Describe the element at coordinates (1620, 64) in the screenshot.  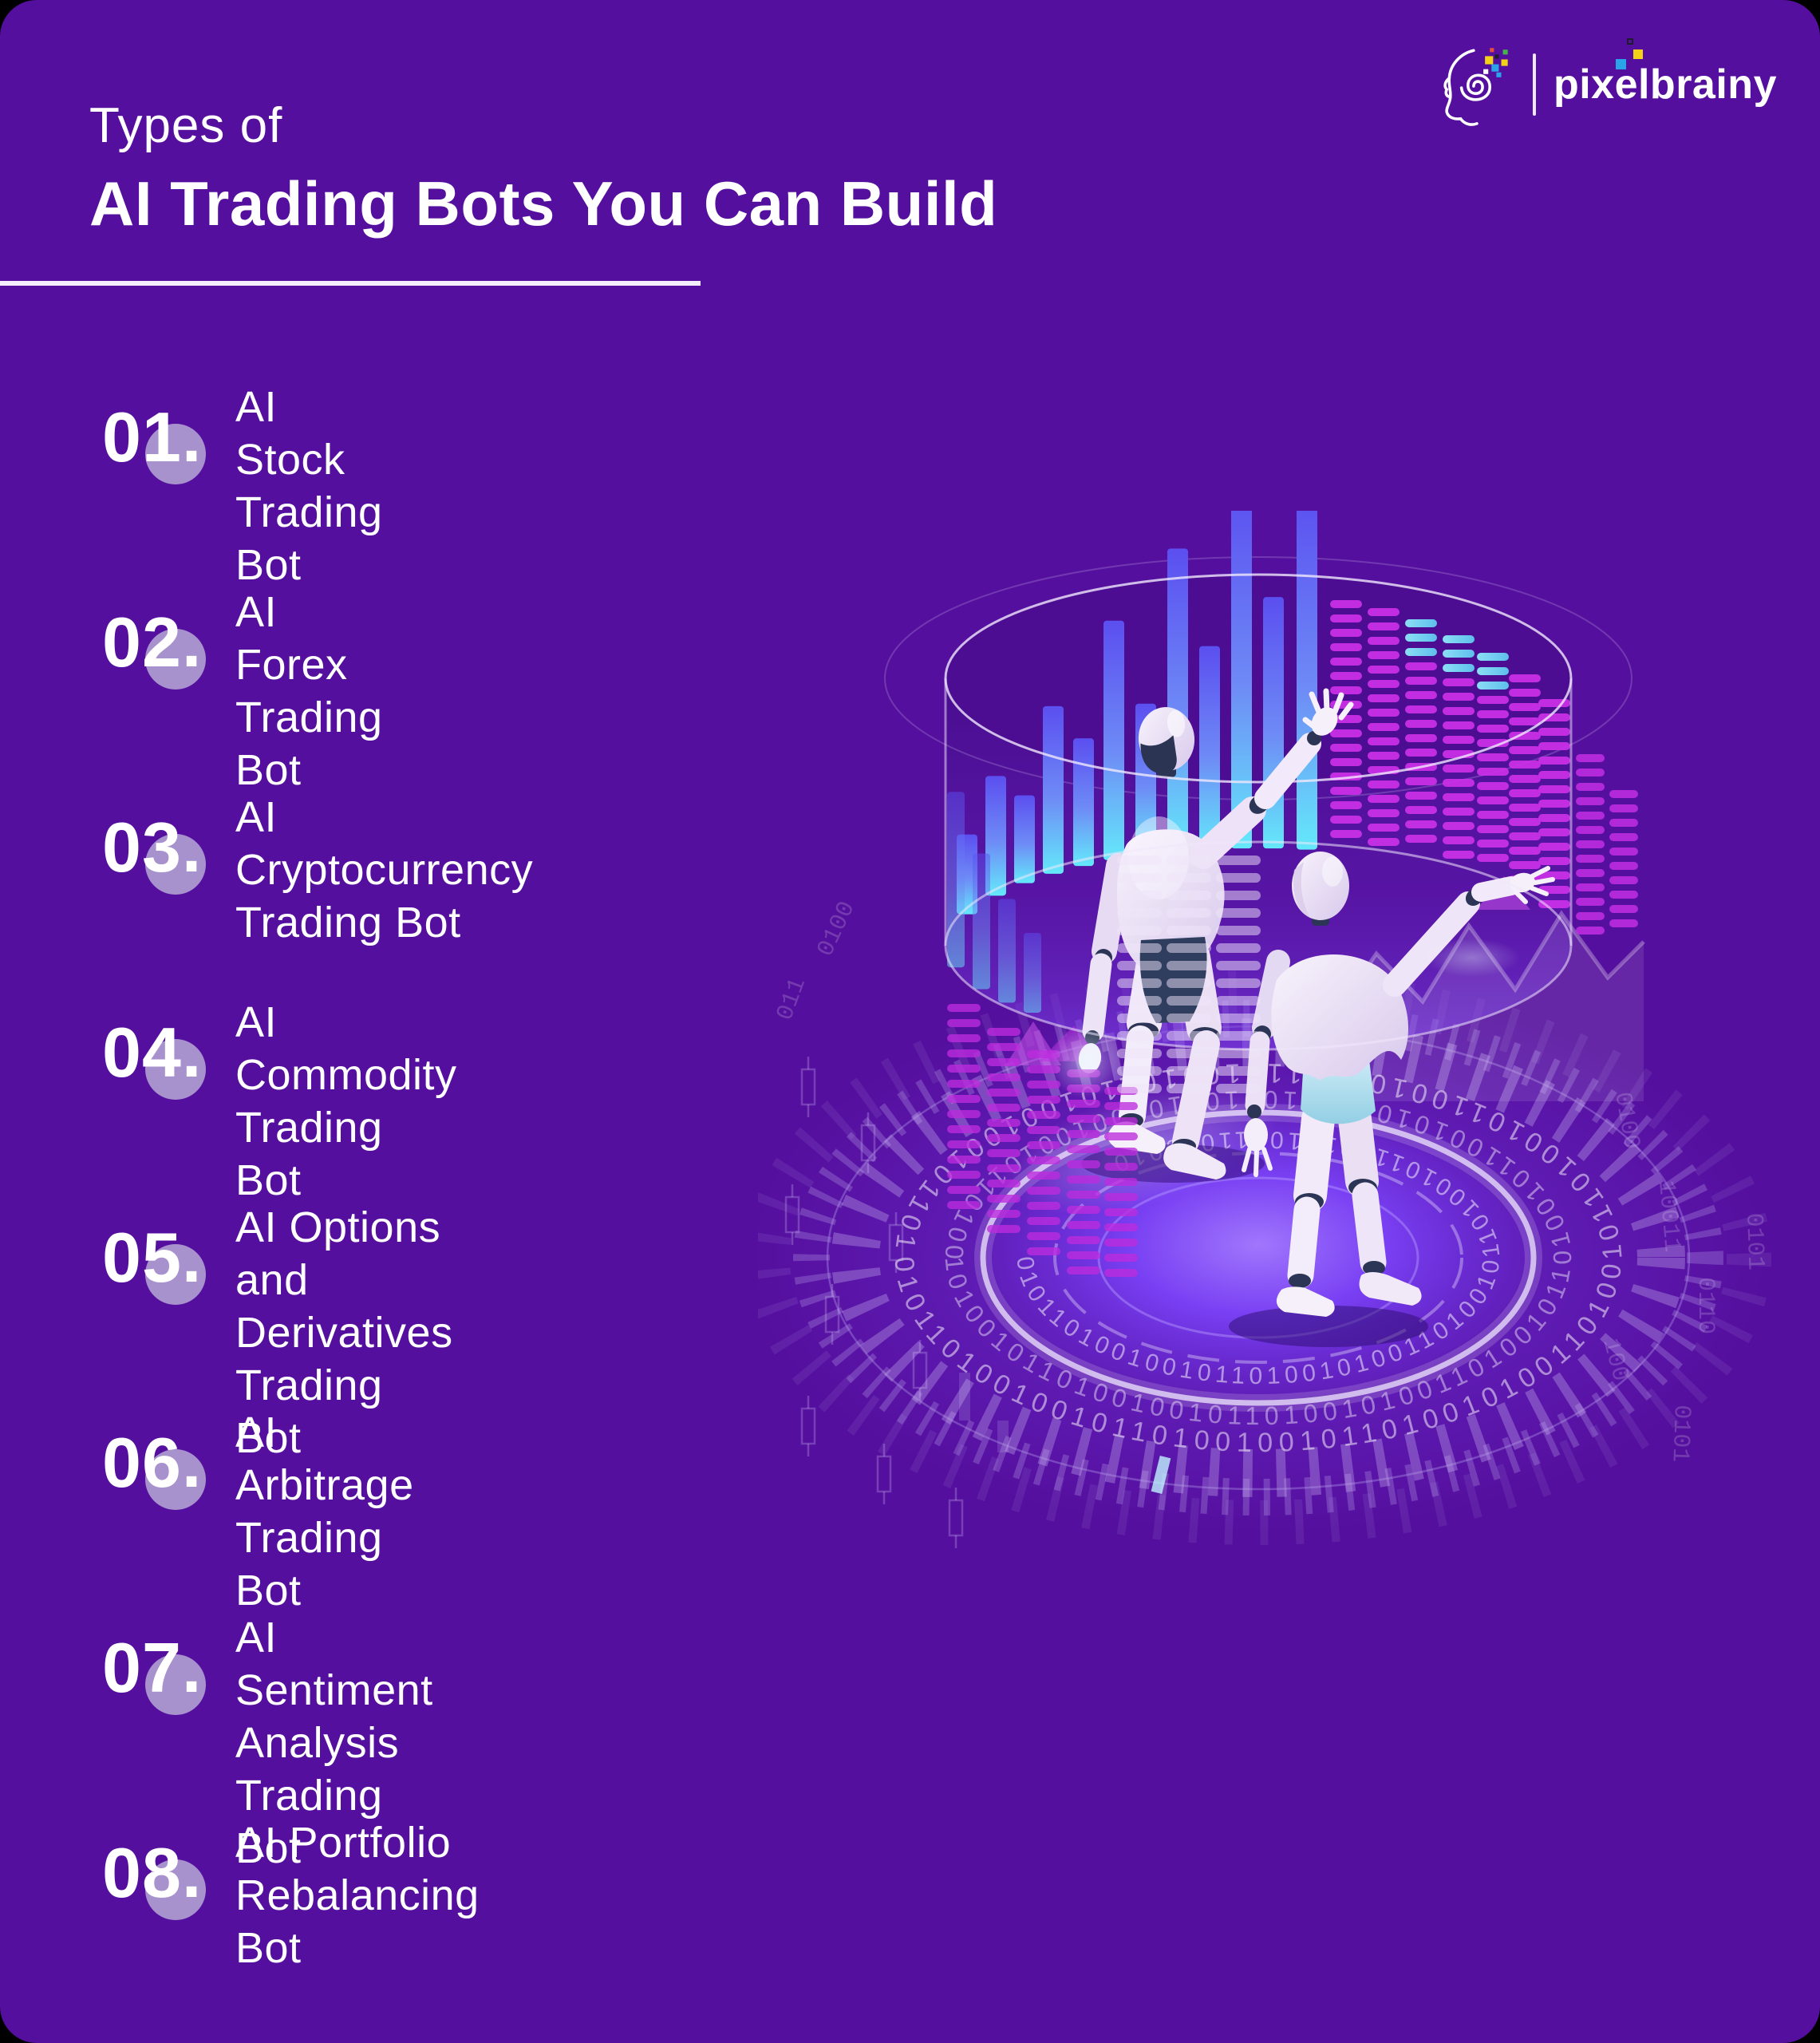
I see `pixel-blue-square` at that location.